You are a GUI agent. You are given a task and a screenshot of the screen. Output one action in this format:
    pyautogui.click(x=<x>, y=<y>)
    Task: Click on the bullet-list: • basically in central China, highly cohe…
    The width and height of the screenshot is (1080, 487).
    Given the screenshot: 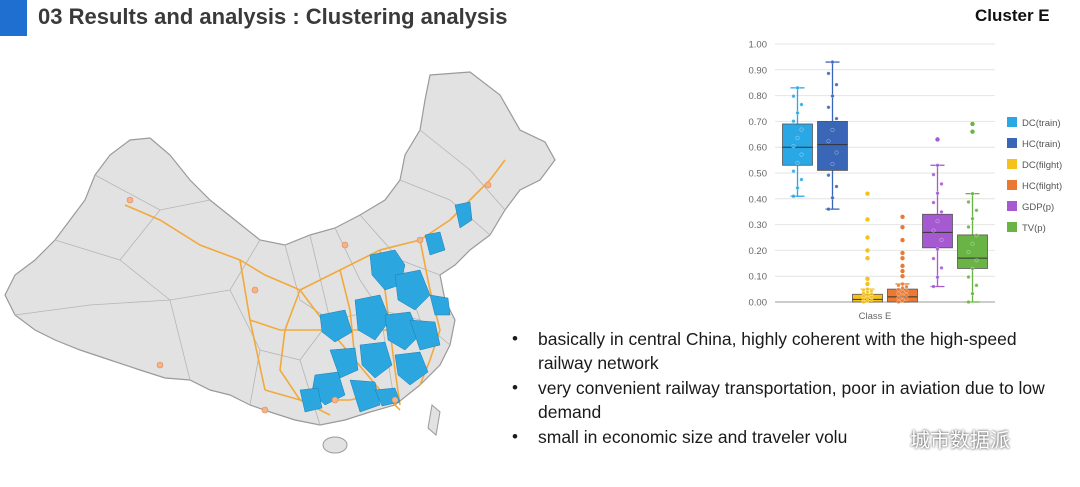 What is the action you would take?
    pyautogui.click(x=775, y=388)
    